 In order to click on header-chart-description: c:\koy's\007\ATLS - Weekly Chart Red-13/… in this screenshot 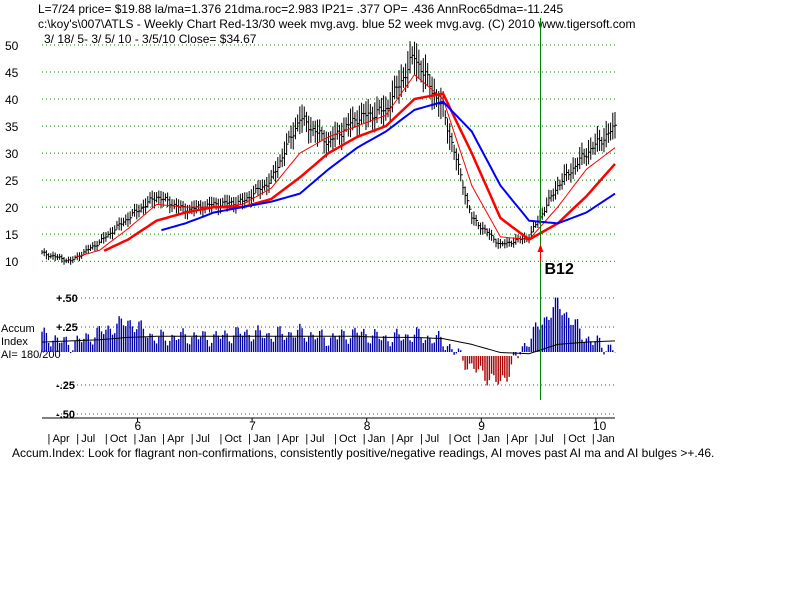, I will do `click(337, 24)`.